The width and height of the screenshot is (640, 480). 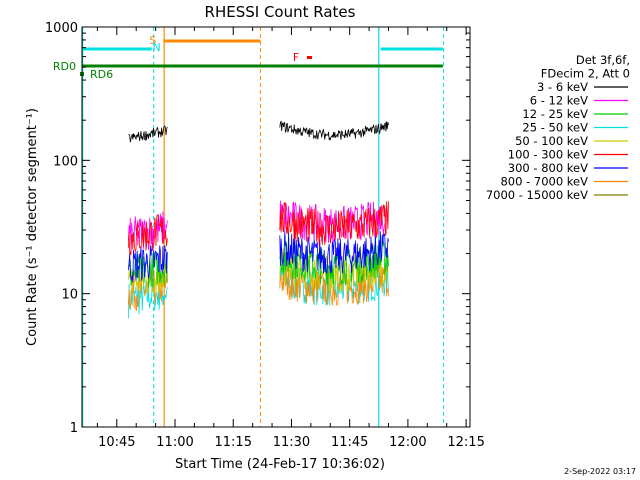 What do you see at coordinates (544, 182) in the screenshot?
I see `legend-entry-label: 800 - 7000 keV` at bounding box center [544, 182].